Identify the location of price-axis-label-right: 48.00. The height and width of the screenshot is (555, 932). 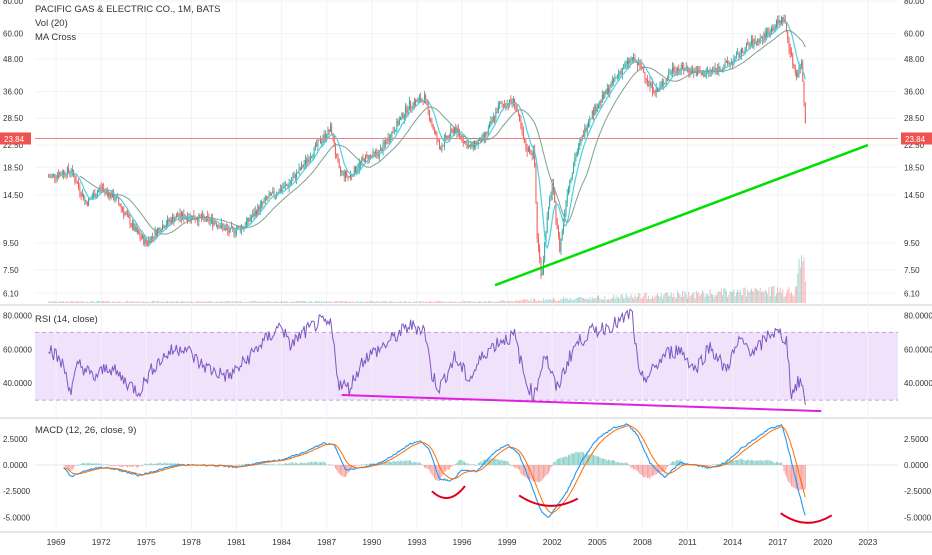
(914, 59).